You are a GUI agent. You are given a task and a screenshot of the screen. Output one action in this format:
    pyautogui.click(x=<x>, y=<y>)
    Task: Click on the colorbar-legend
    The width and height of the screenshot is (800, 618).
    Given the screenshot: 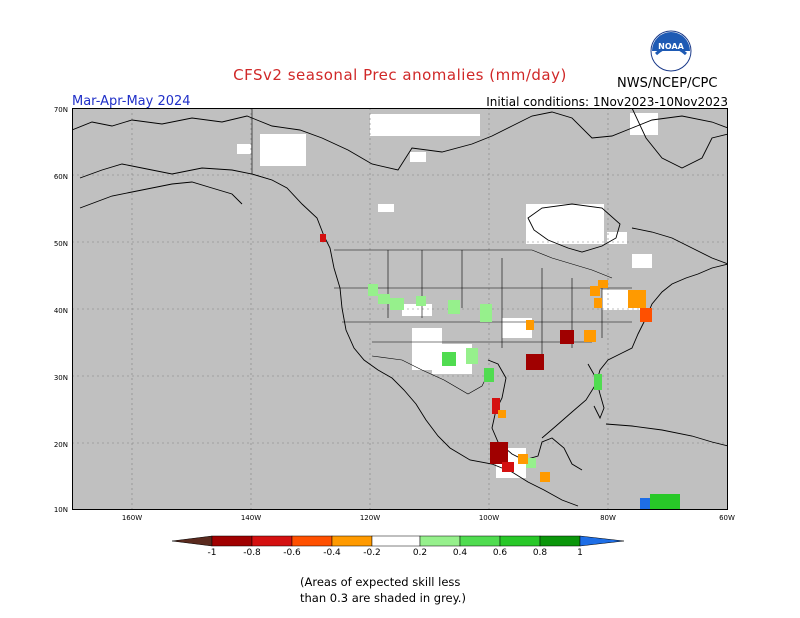 What is the action you would take?
    pyautogui.click(x=398, y=541)
    